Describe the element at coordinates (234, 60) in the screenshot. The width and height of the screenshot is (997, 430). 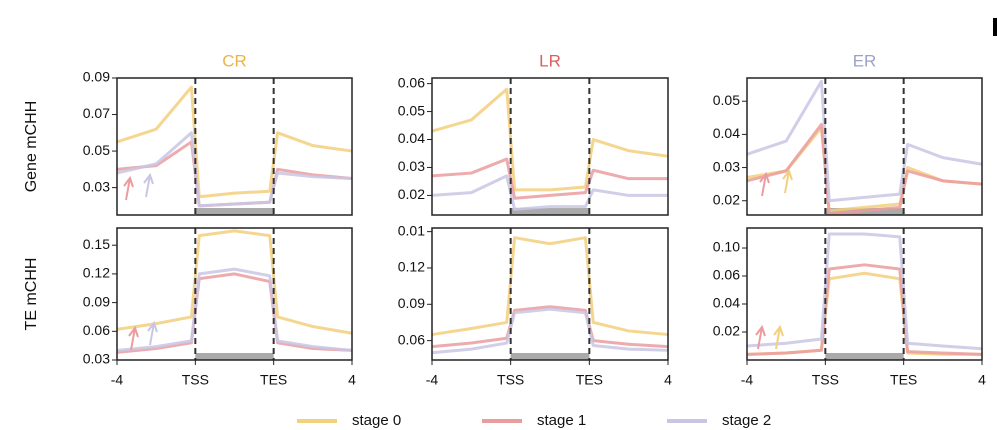
I see `panel-title: CR` at that location.